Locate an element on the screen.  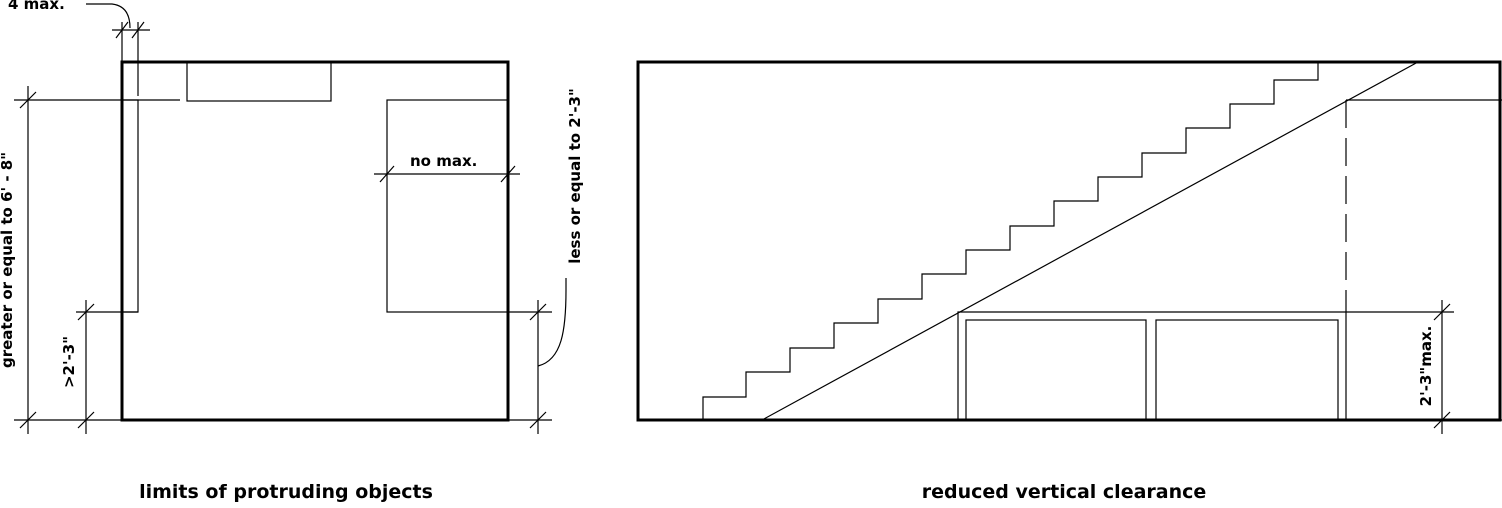
overhead-object is located at coordinates (259, 81).